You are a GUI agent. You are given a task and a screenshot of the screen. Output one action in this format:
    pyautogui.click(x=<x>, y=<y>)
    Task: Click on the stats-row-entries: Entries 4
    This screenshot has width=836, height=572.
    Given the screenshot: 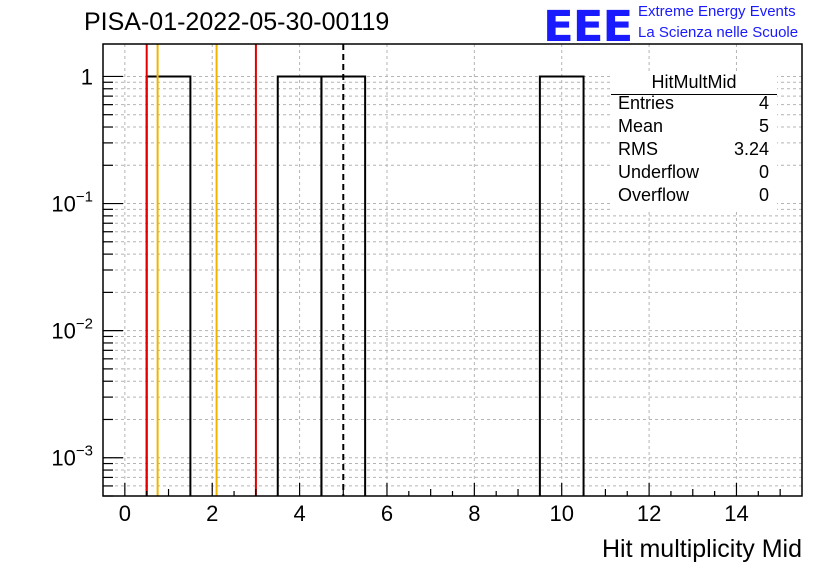 What is the action you would take?
    pyautogui.click(x=693, y=104)
    